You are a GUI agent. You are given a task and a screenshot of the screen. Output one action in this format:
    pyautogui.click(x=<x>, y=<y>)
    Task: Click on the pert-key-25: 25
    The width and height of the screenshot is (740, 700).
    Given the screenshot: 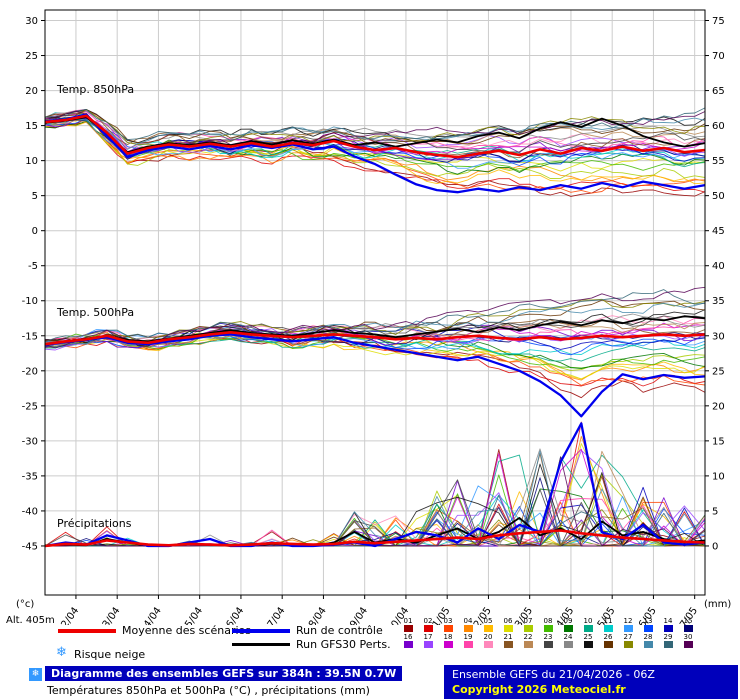 What is the action you would take?
    pyautogui.click(x=588, y=640)
    